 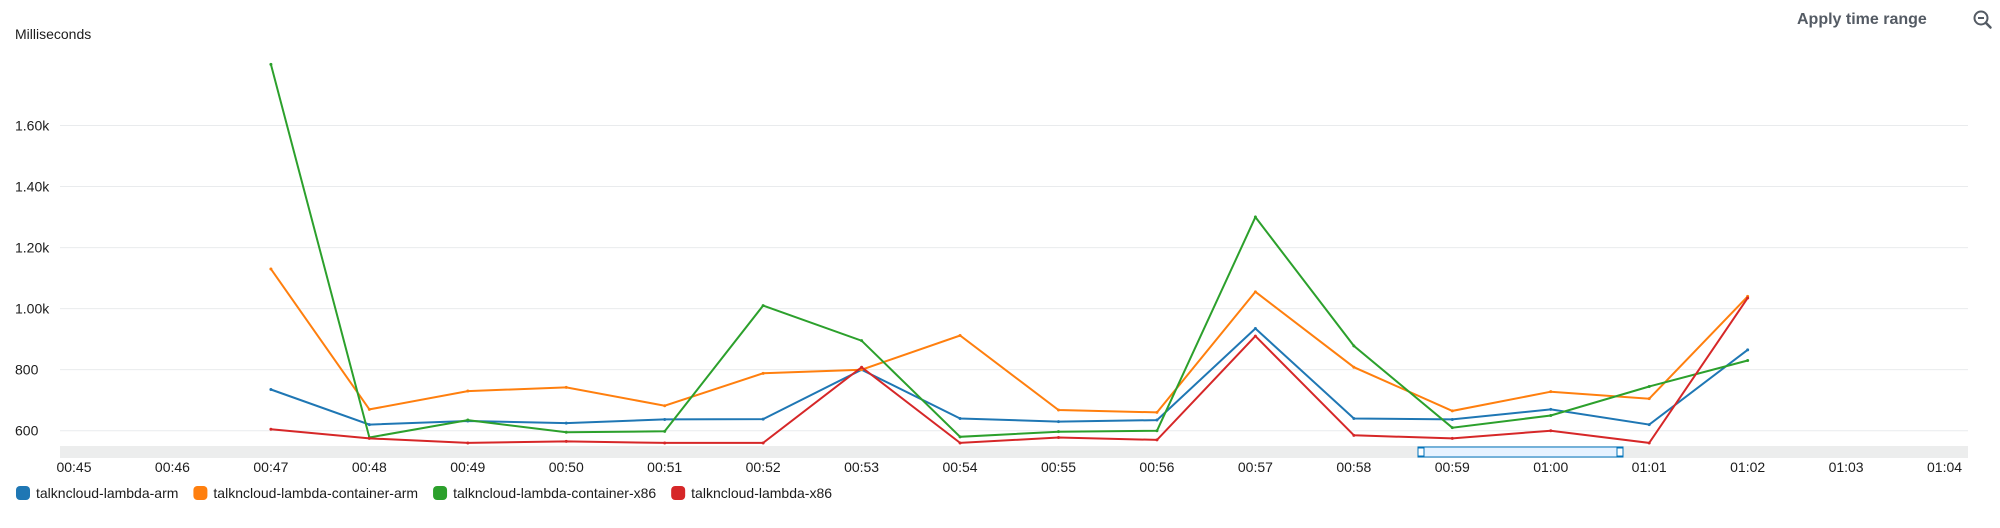 I want to click on x-tick-label: 00:57, so click(x=1255, y=467).